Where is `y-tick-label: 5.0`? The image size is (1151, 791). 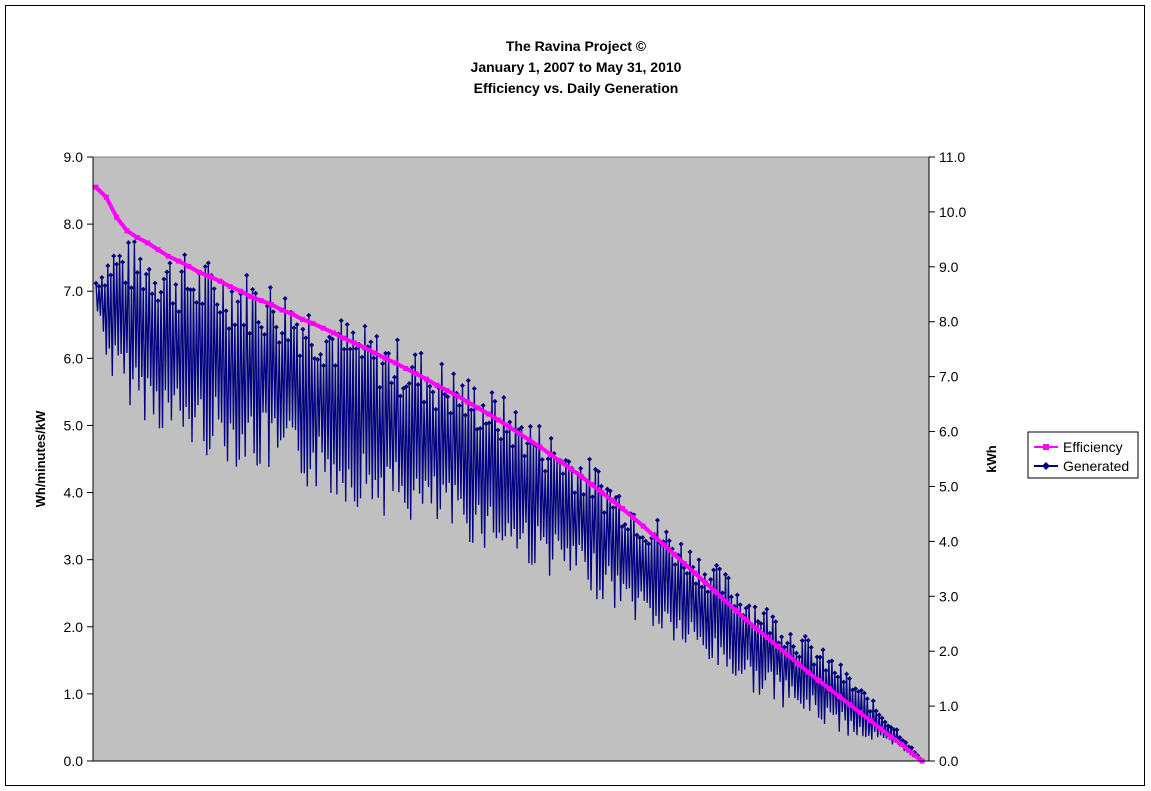 y-tick-label: 5.0 is located at coordinates (74, 425).